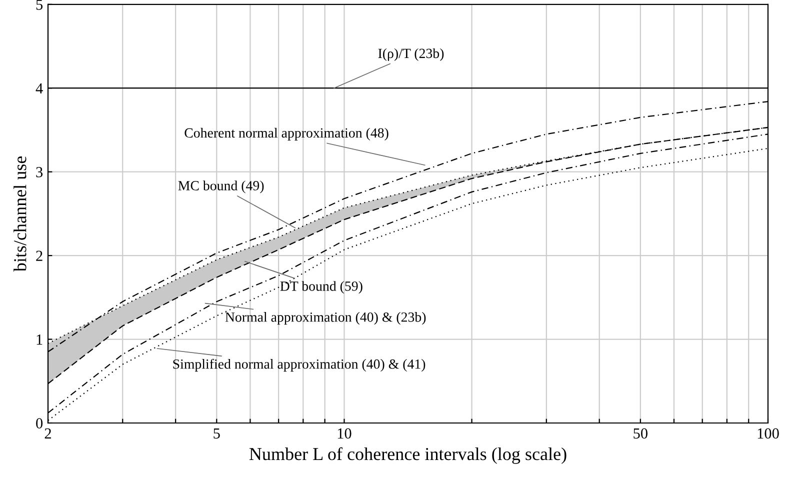 Image resolution: width=786 pixels, height=477 pixels. What do you see at coordinates (217, 433) in the screenshot?
I see `x-tick-label: 5` at bounding box center [217, 433].